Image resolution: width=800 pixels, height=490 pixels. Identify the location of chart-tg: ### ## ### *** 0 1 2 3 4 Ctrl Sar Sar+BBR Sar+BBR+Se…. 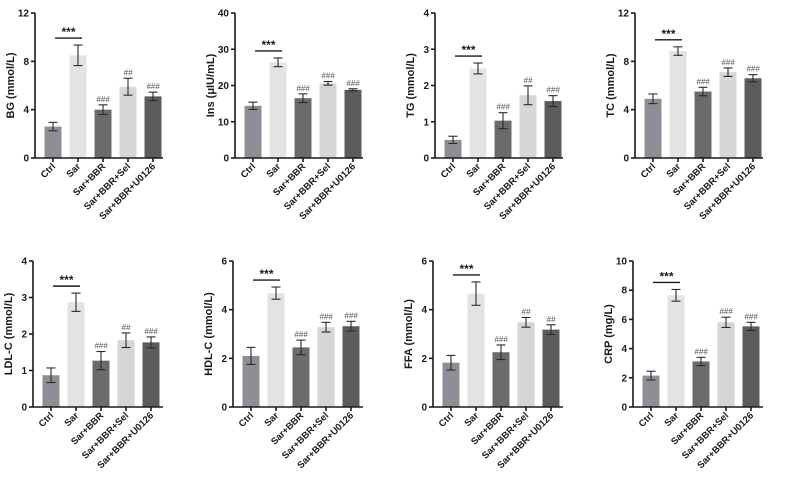
(500, 122).